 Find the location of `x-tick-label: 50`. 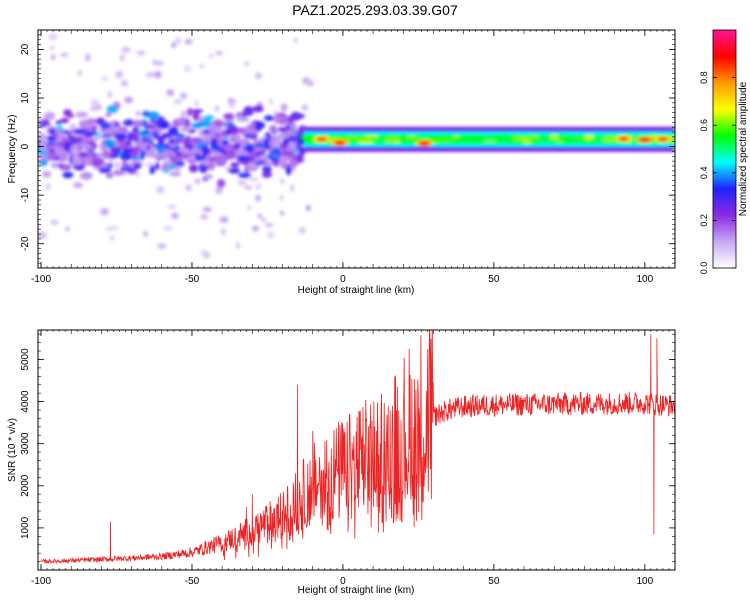

x-tick-label: 50 is located at coordinates (494, 279).